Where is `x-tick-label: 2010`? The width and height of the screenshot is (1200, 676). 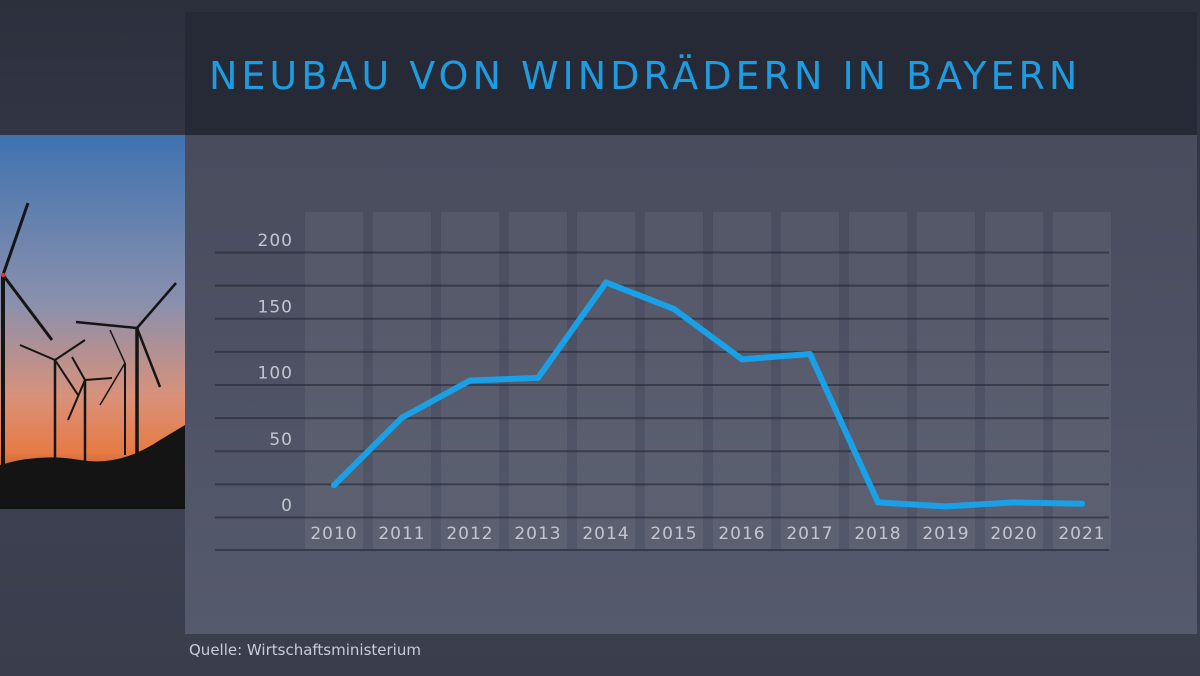 x-tick-label: 2010 is located at coordinates (333, 534).